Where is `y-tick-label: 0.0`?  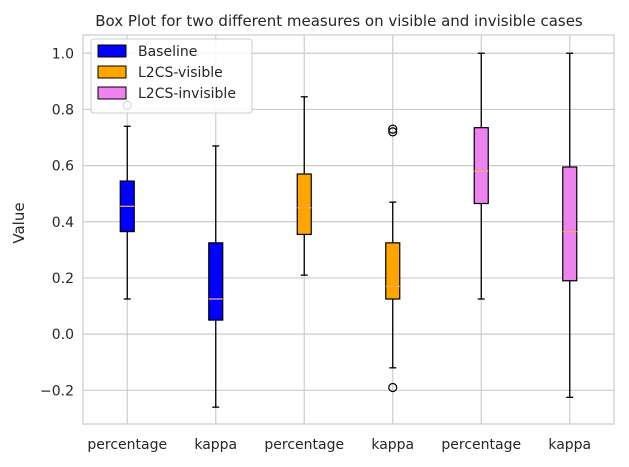
y-tick-label: 0.0 is located at coordinates (63, 335).